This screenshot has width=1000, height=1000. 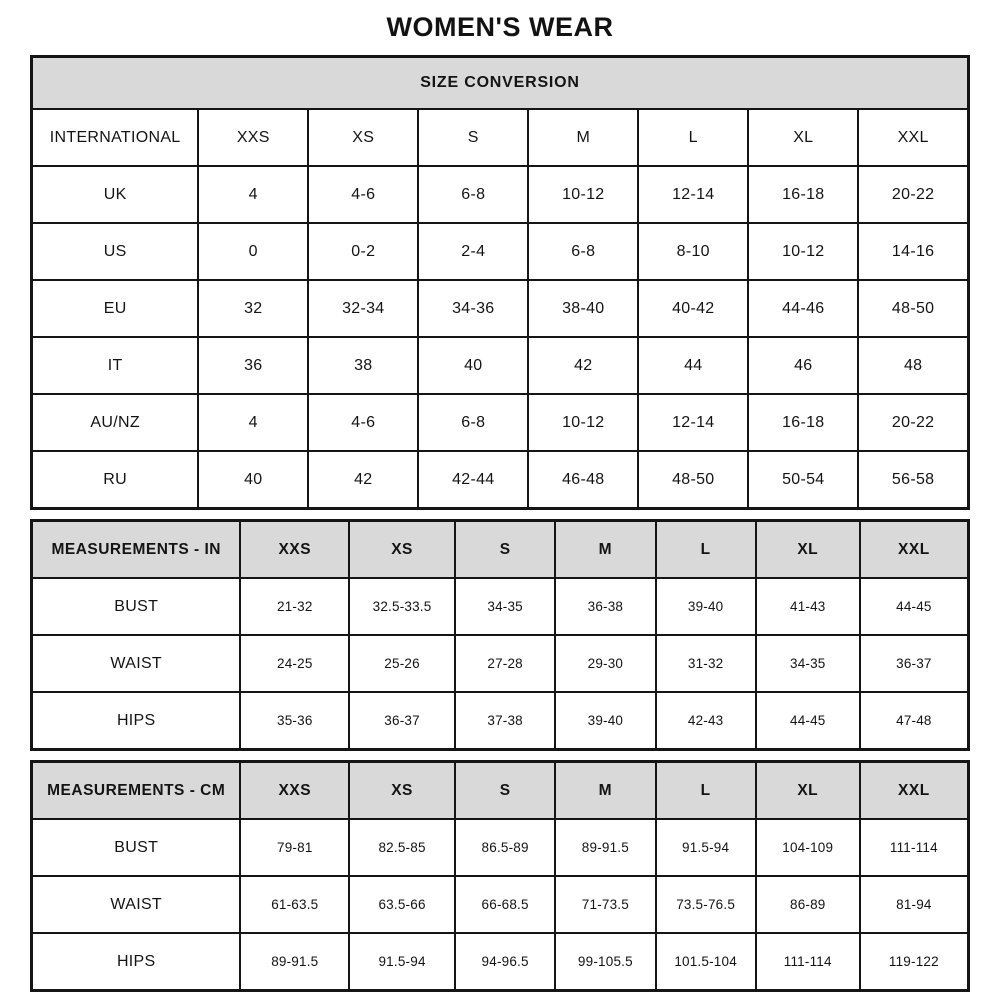 I want to click on cell: 104-109, so click(x=807, y=847).